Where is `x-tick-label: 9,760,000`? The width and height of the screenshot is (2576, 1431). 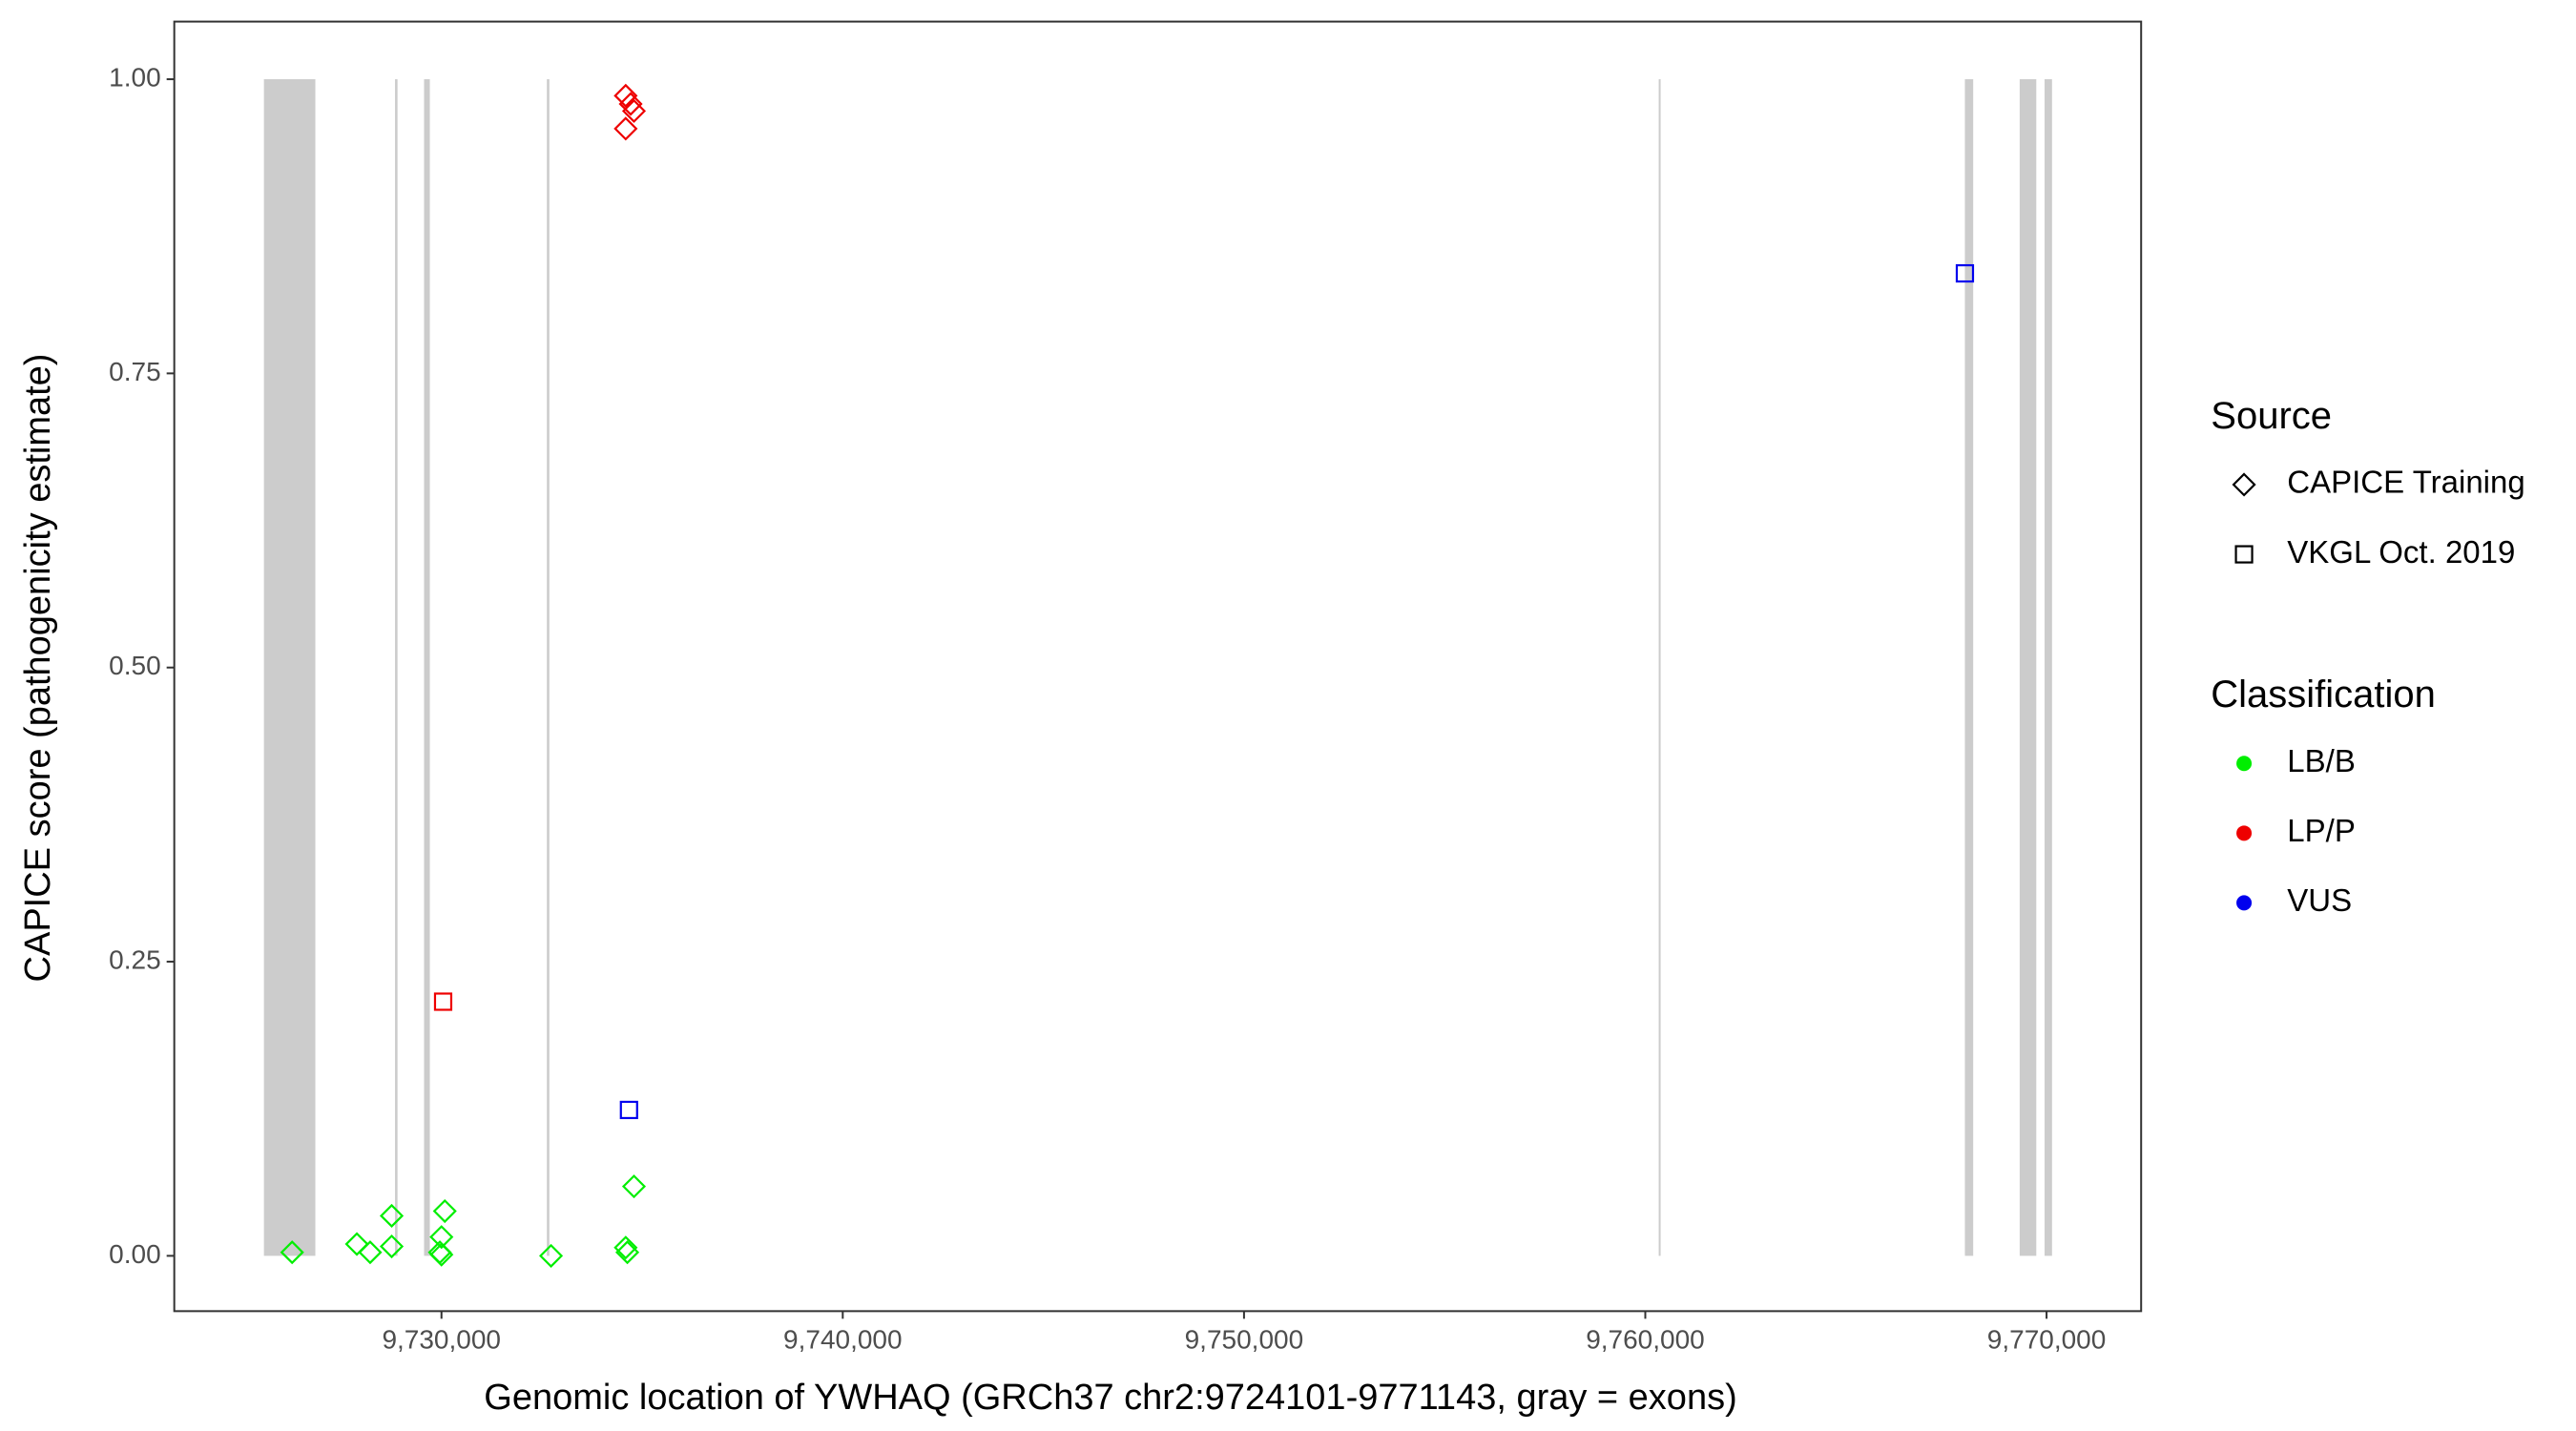 x-tick-label: 9,760,000 is located at coordinates (1645, 1340).